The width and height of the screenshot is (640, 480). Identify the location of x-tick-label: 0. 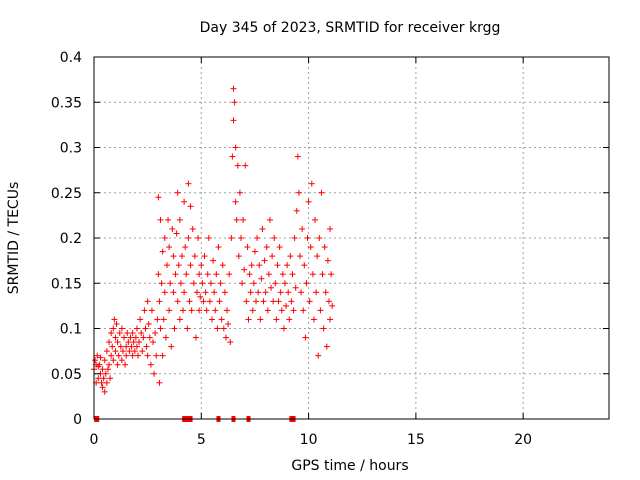
(94, 440).